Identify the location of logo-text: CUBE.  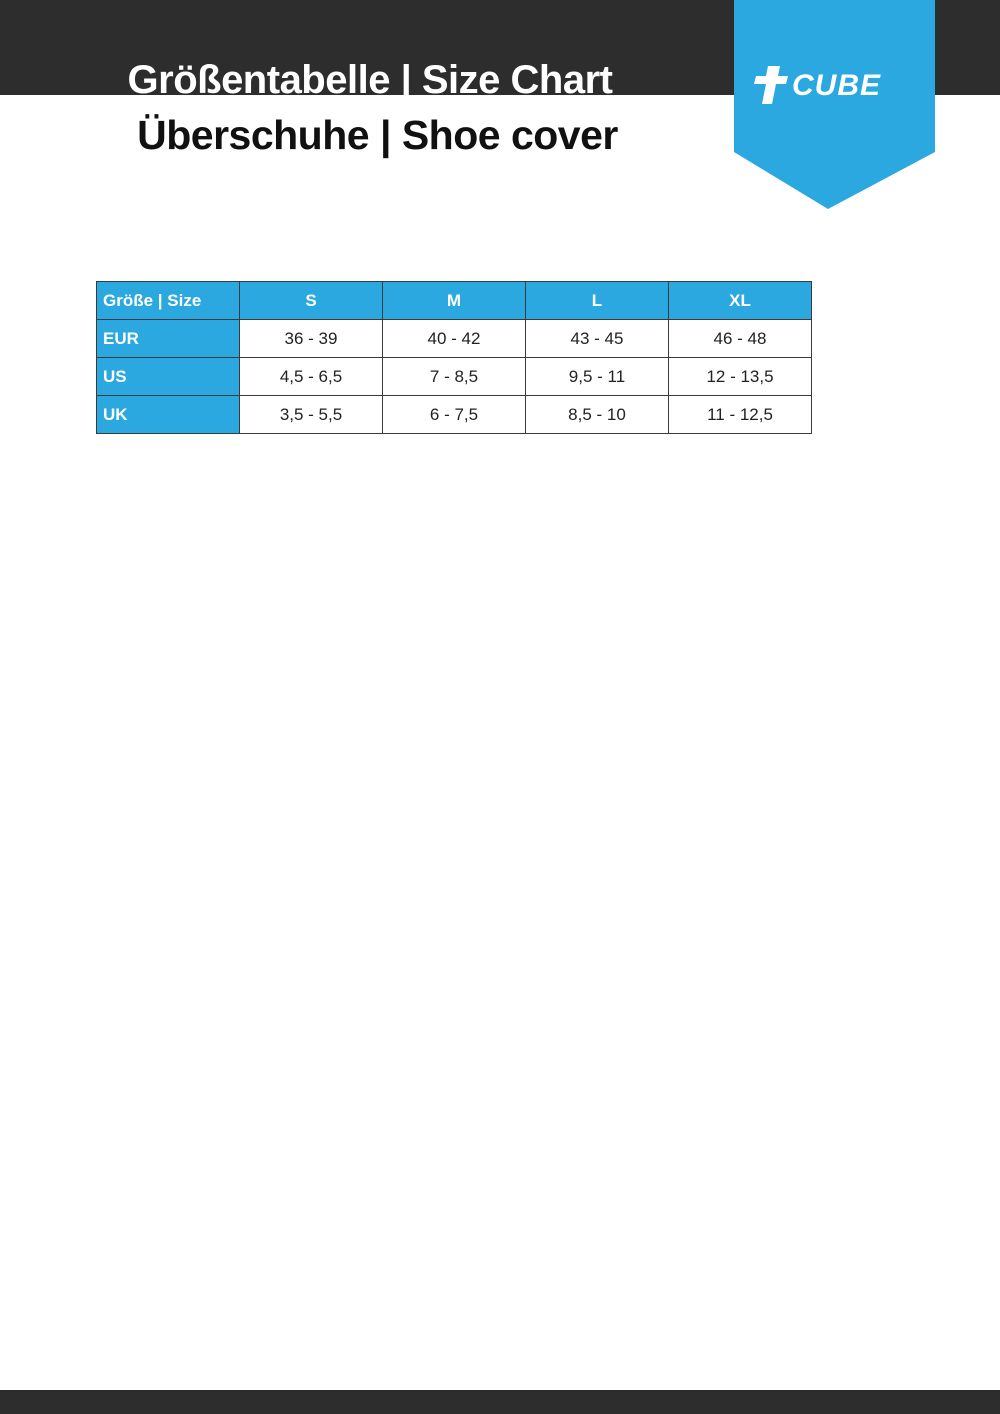
(836, 85).